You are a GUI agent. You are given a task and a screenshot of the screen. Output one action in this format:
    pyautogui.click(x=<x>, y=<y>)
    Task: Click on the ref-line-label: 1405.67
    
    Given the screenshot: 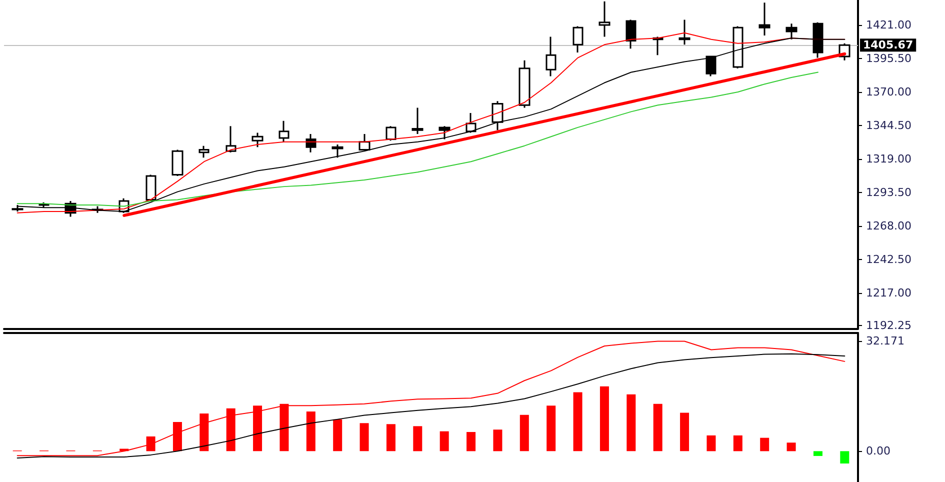 What is the action you would take?
    pyautogui.click(x=888, y=45)
    